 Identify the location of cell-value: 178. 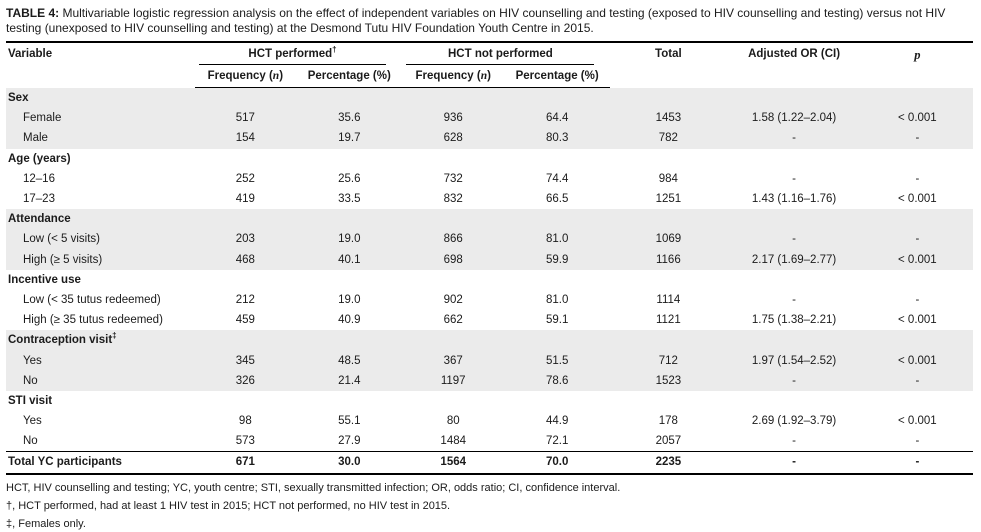
(668, 421).